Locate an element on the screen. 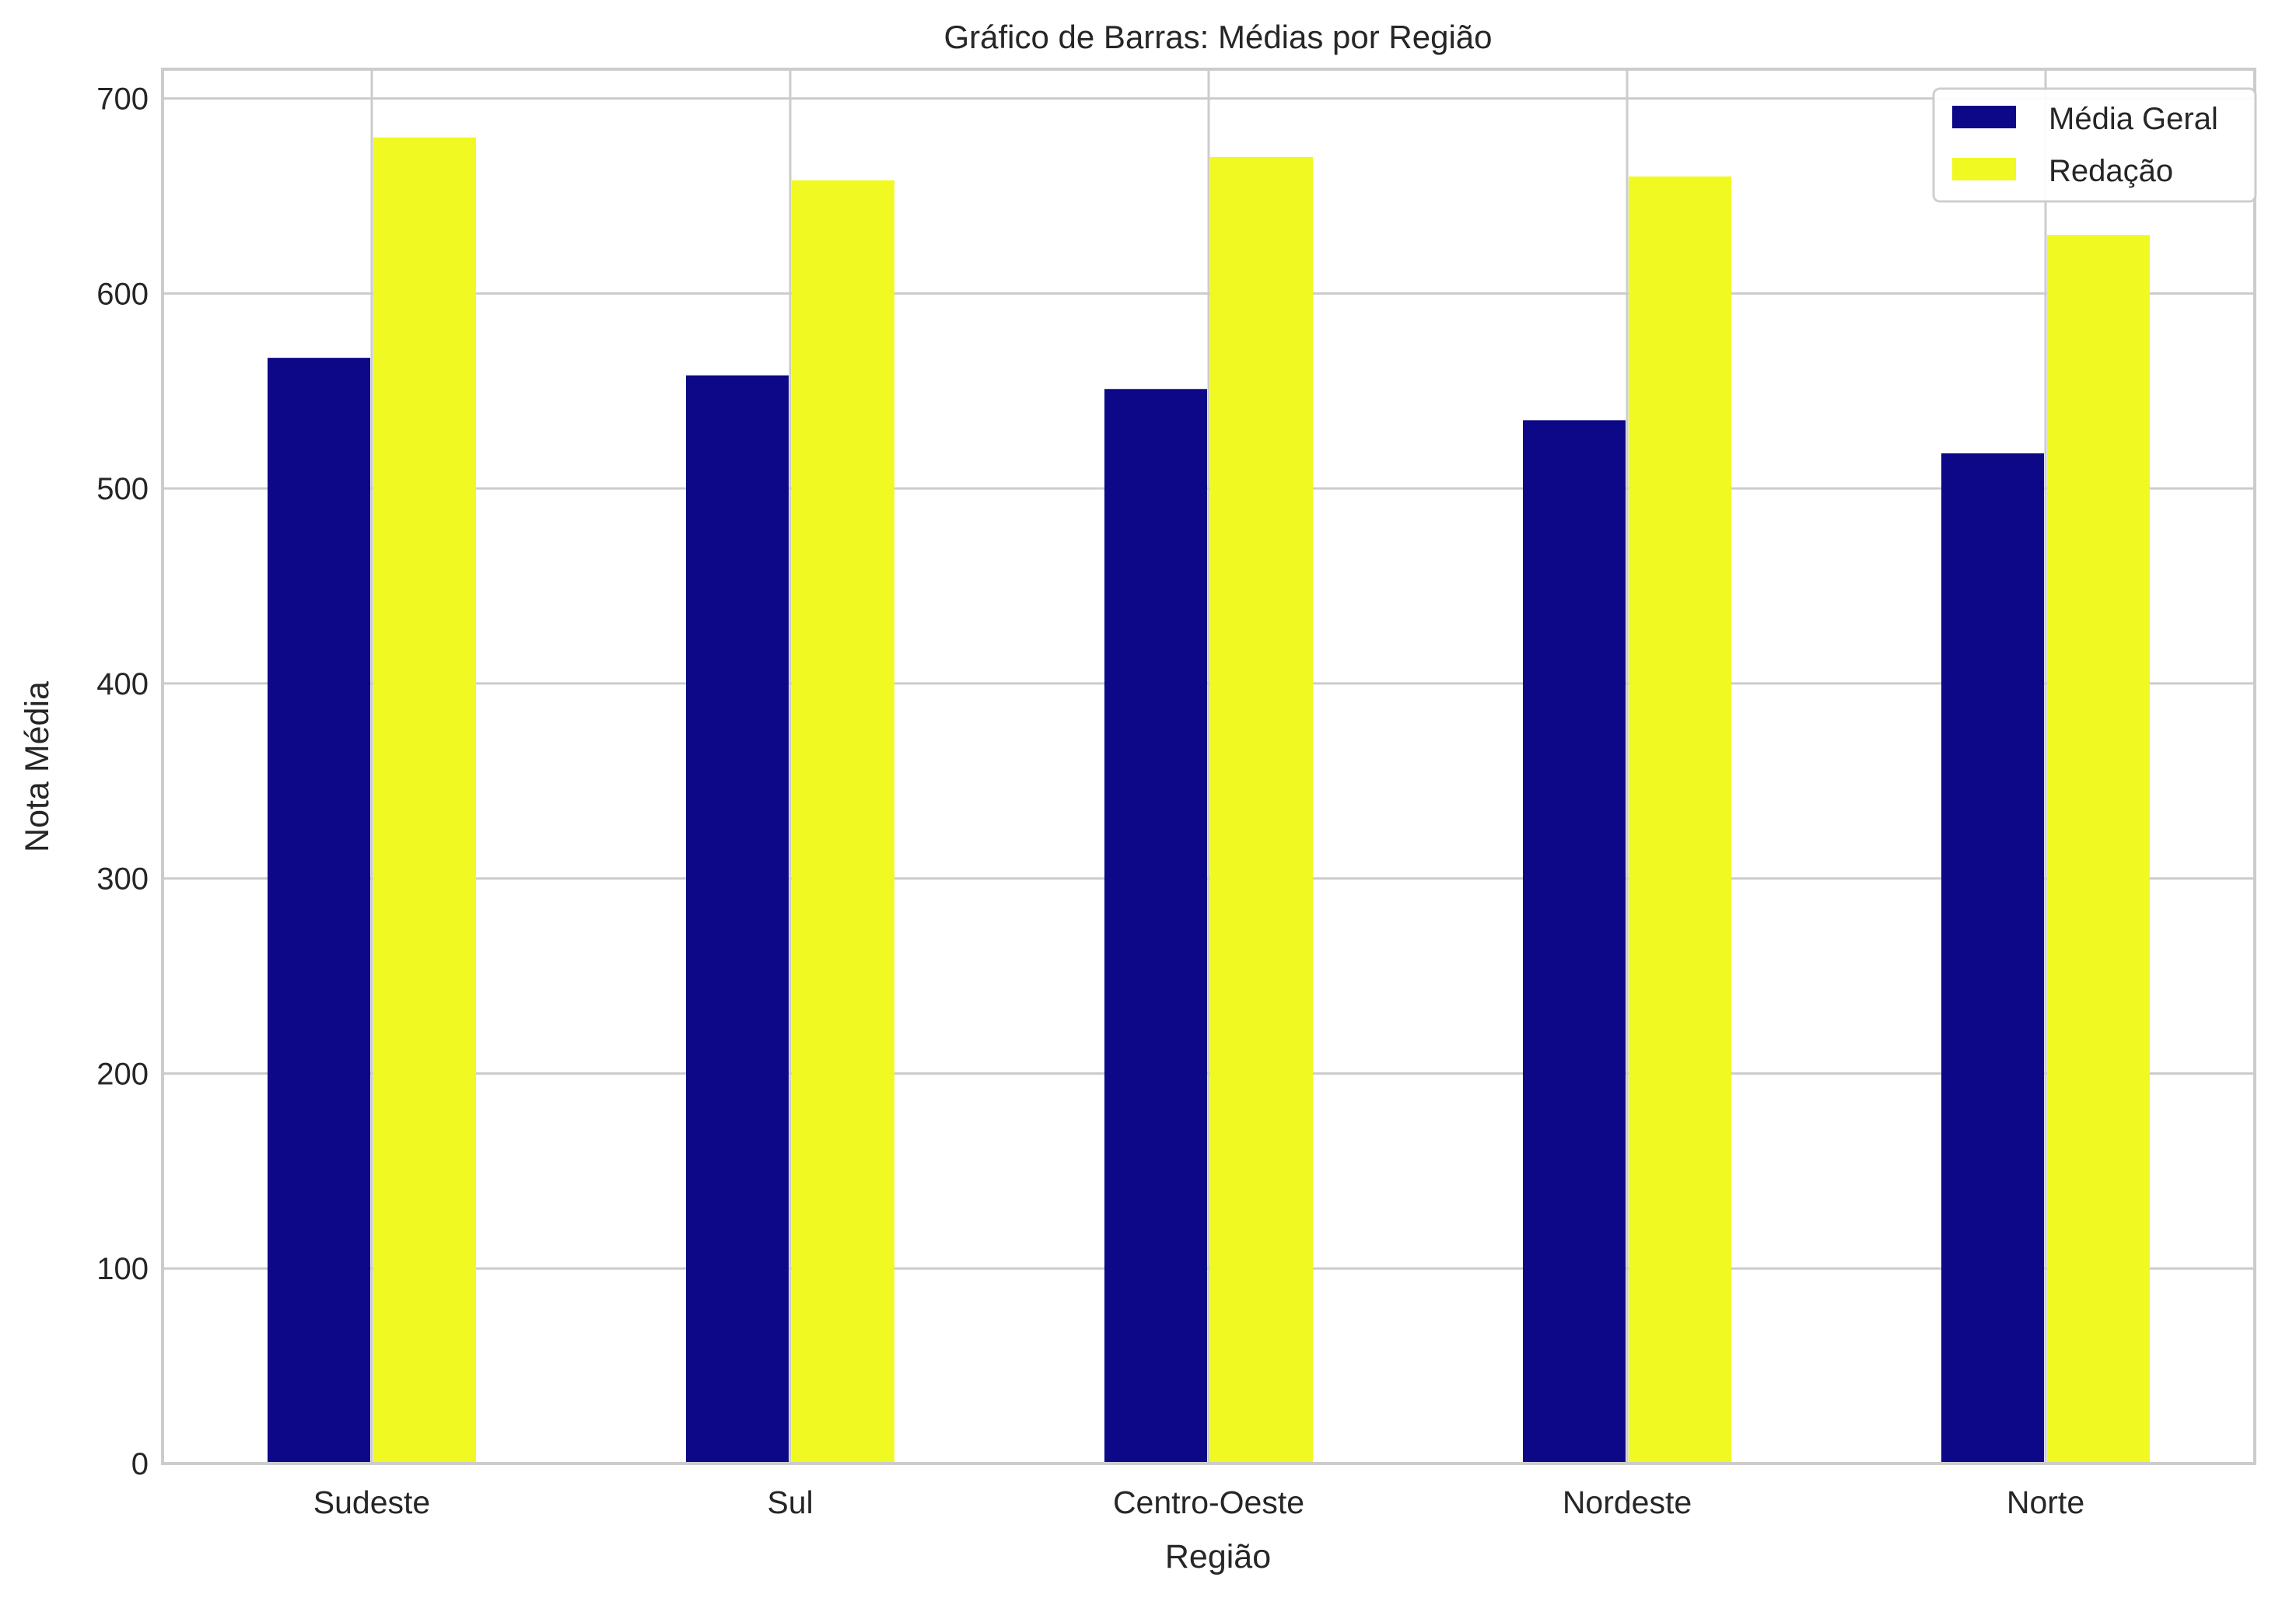  legend-label-redacao: Redação is located at coordinates (2111, 171).